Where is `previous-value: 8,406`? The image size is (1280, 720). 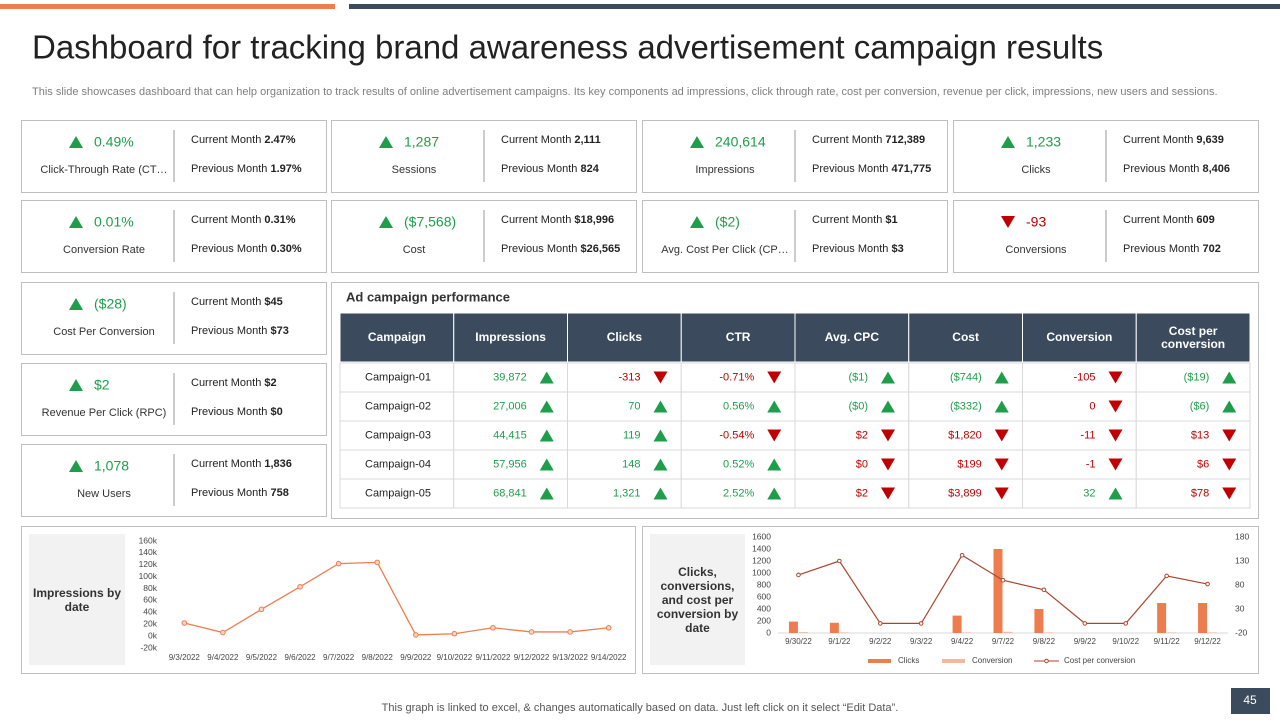
previous-value: 8,406 is located at coordinates (1217, 169).